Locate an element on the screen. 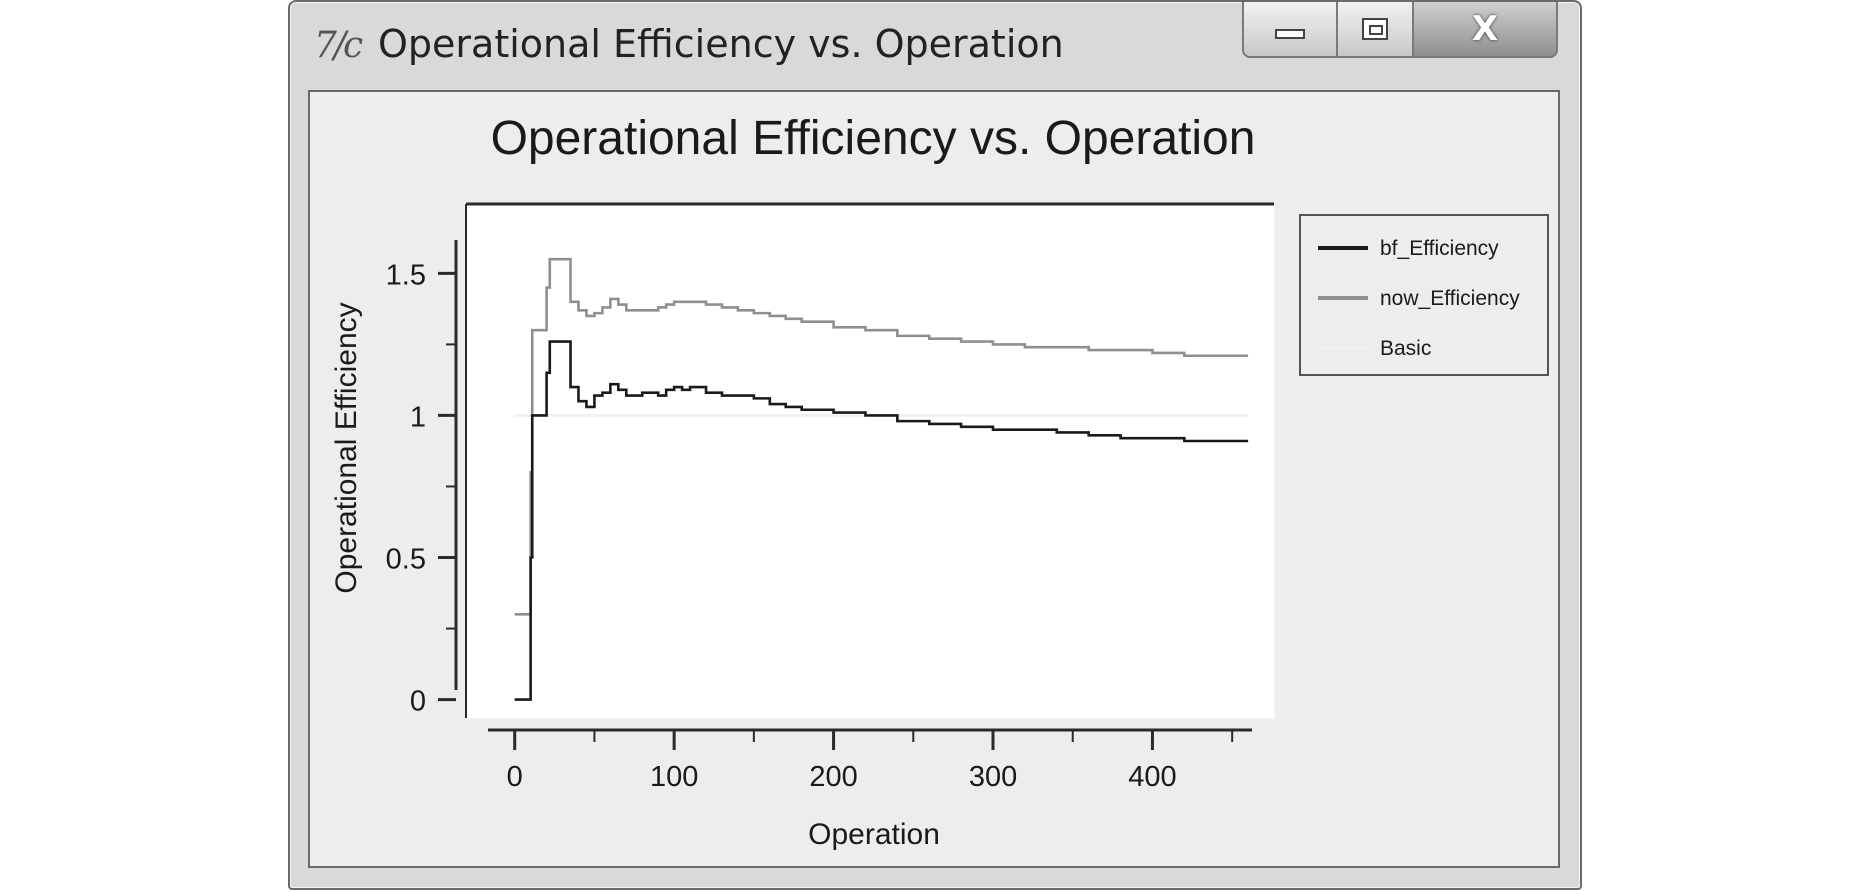 Image resolution: width=1863 pixels, height=892 pixels. minimize-icon is located at coordinates (1290, 34).